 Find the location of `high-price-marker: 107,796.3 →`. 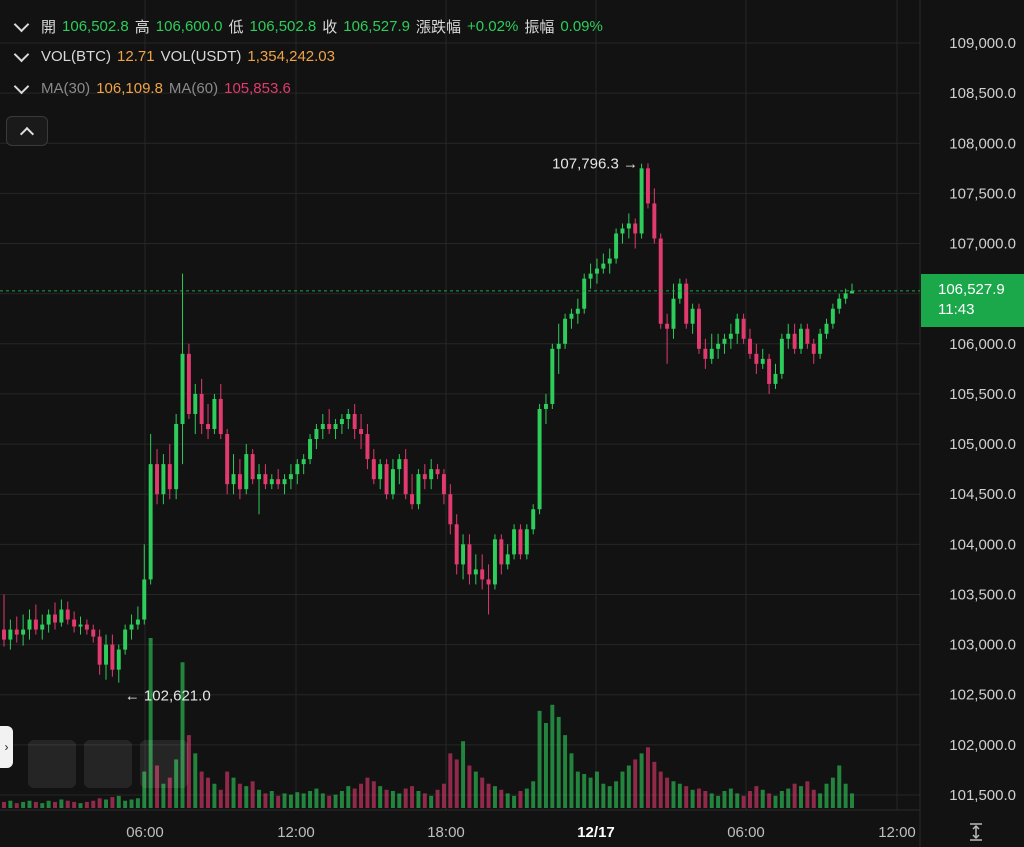

high-price-marker: 107,796.3 → is located at coordinates (595, 163).